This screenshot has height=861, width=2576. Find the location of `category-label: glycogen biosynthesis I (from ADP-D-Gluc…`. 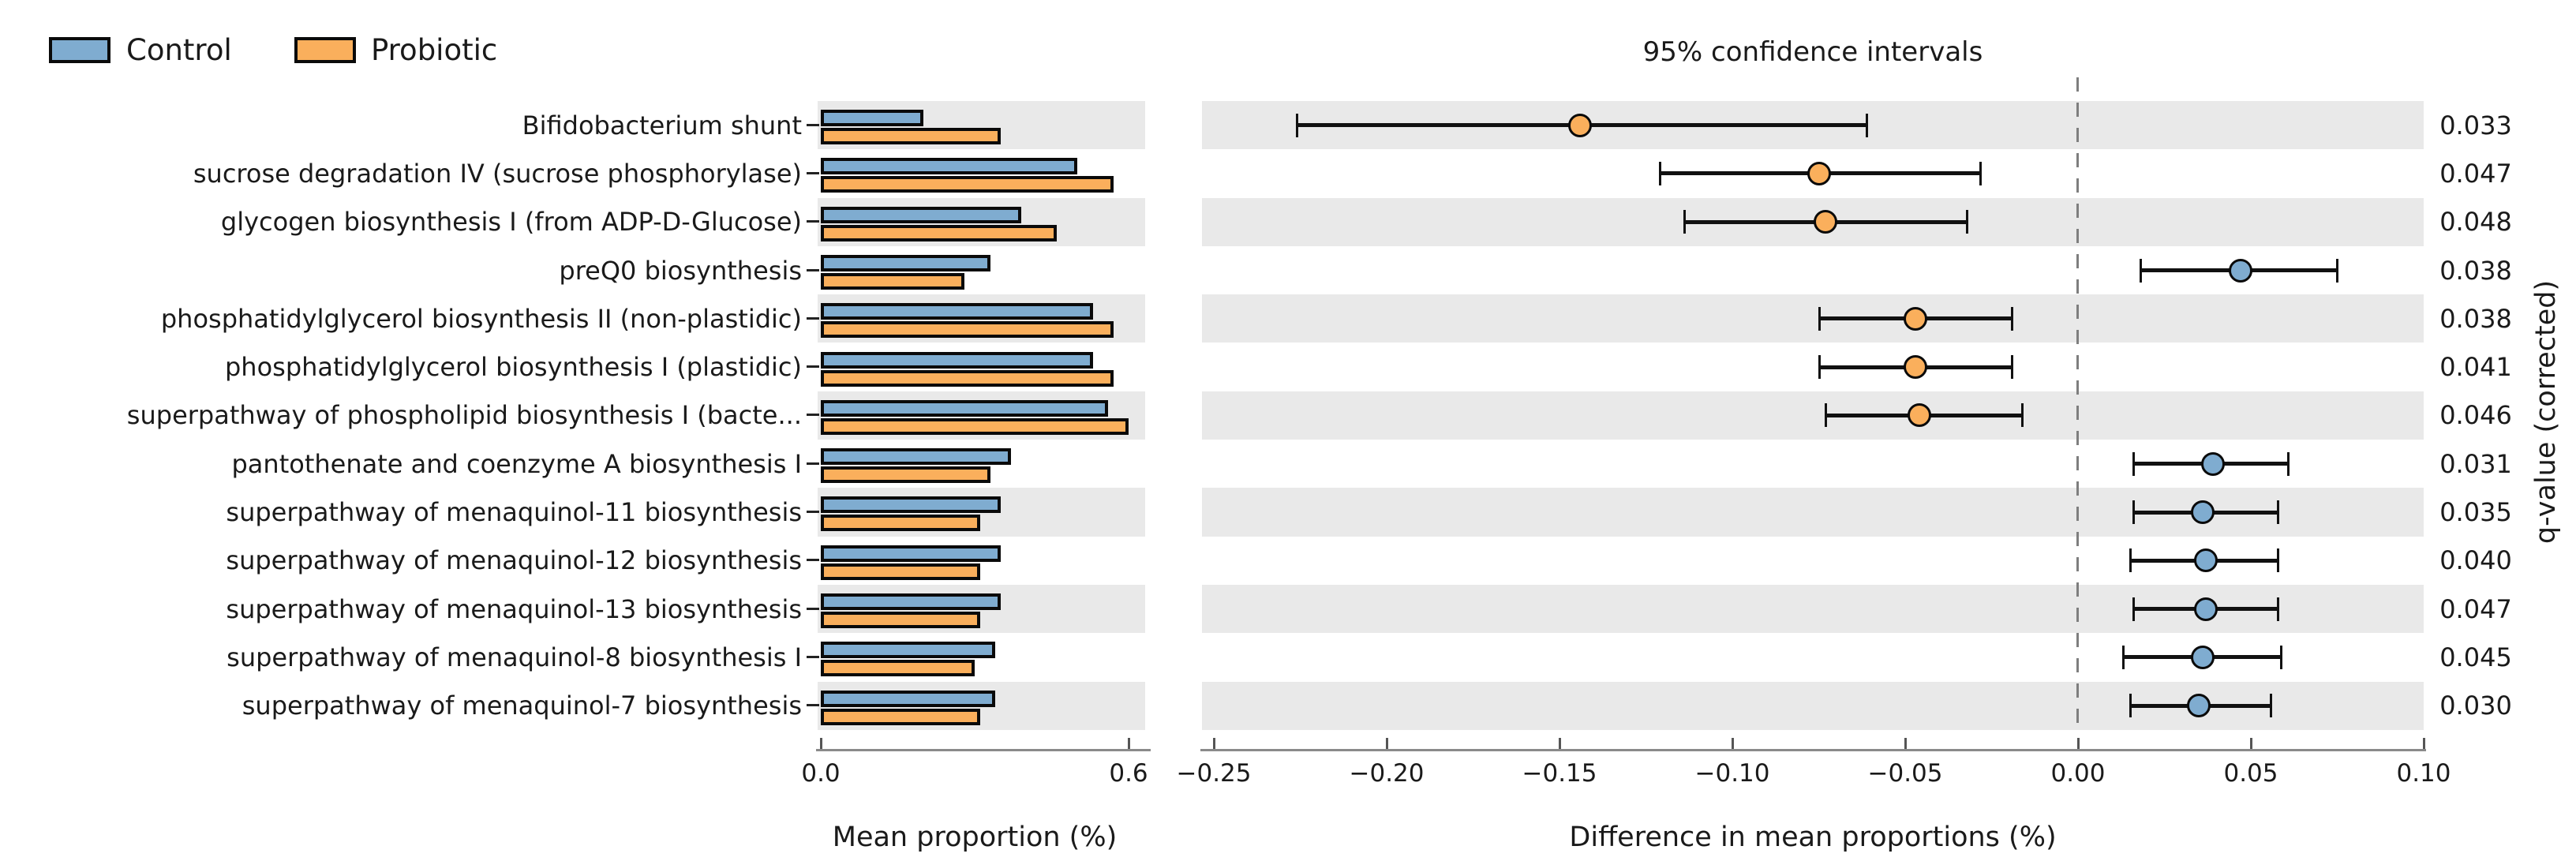

category-label: glycogen biosynthesis I (from ADP-D-Gluc… is located at coordinates (511, 222).